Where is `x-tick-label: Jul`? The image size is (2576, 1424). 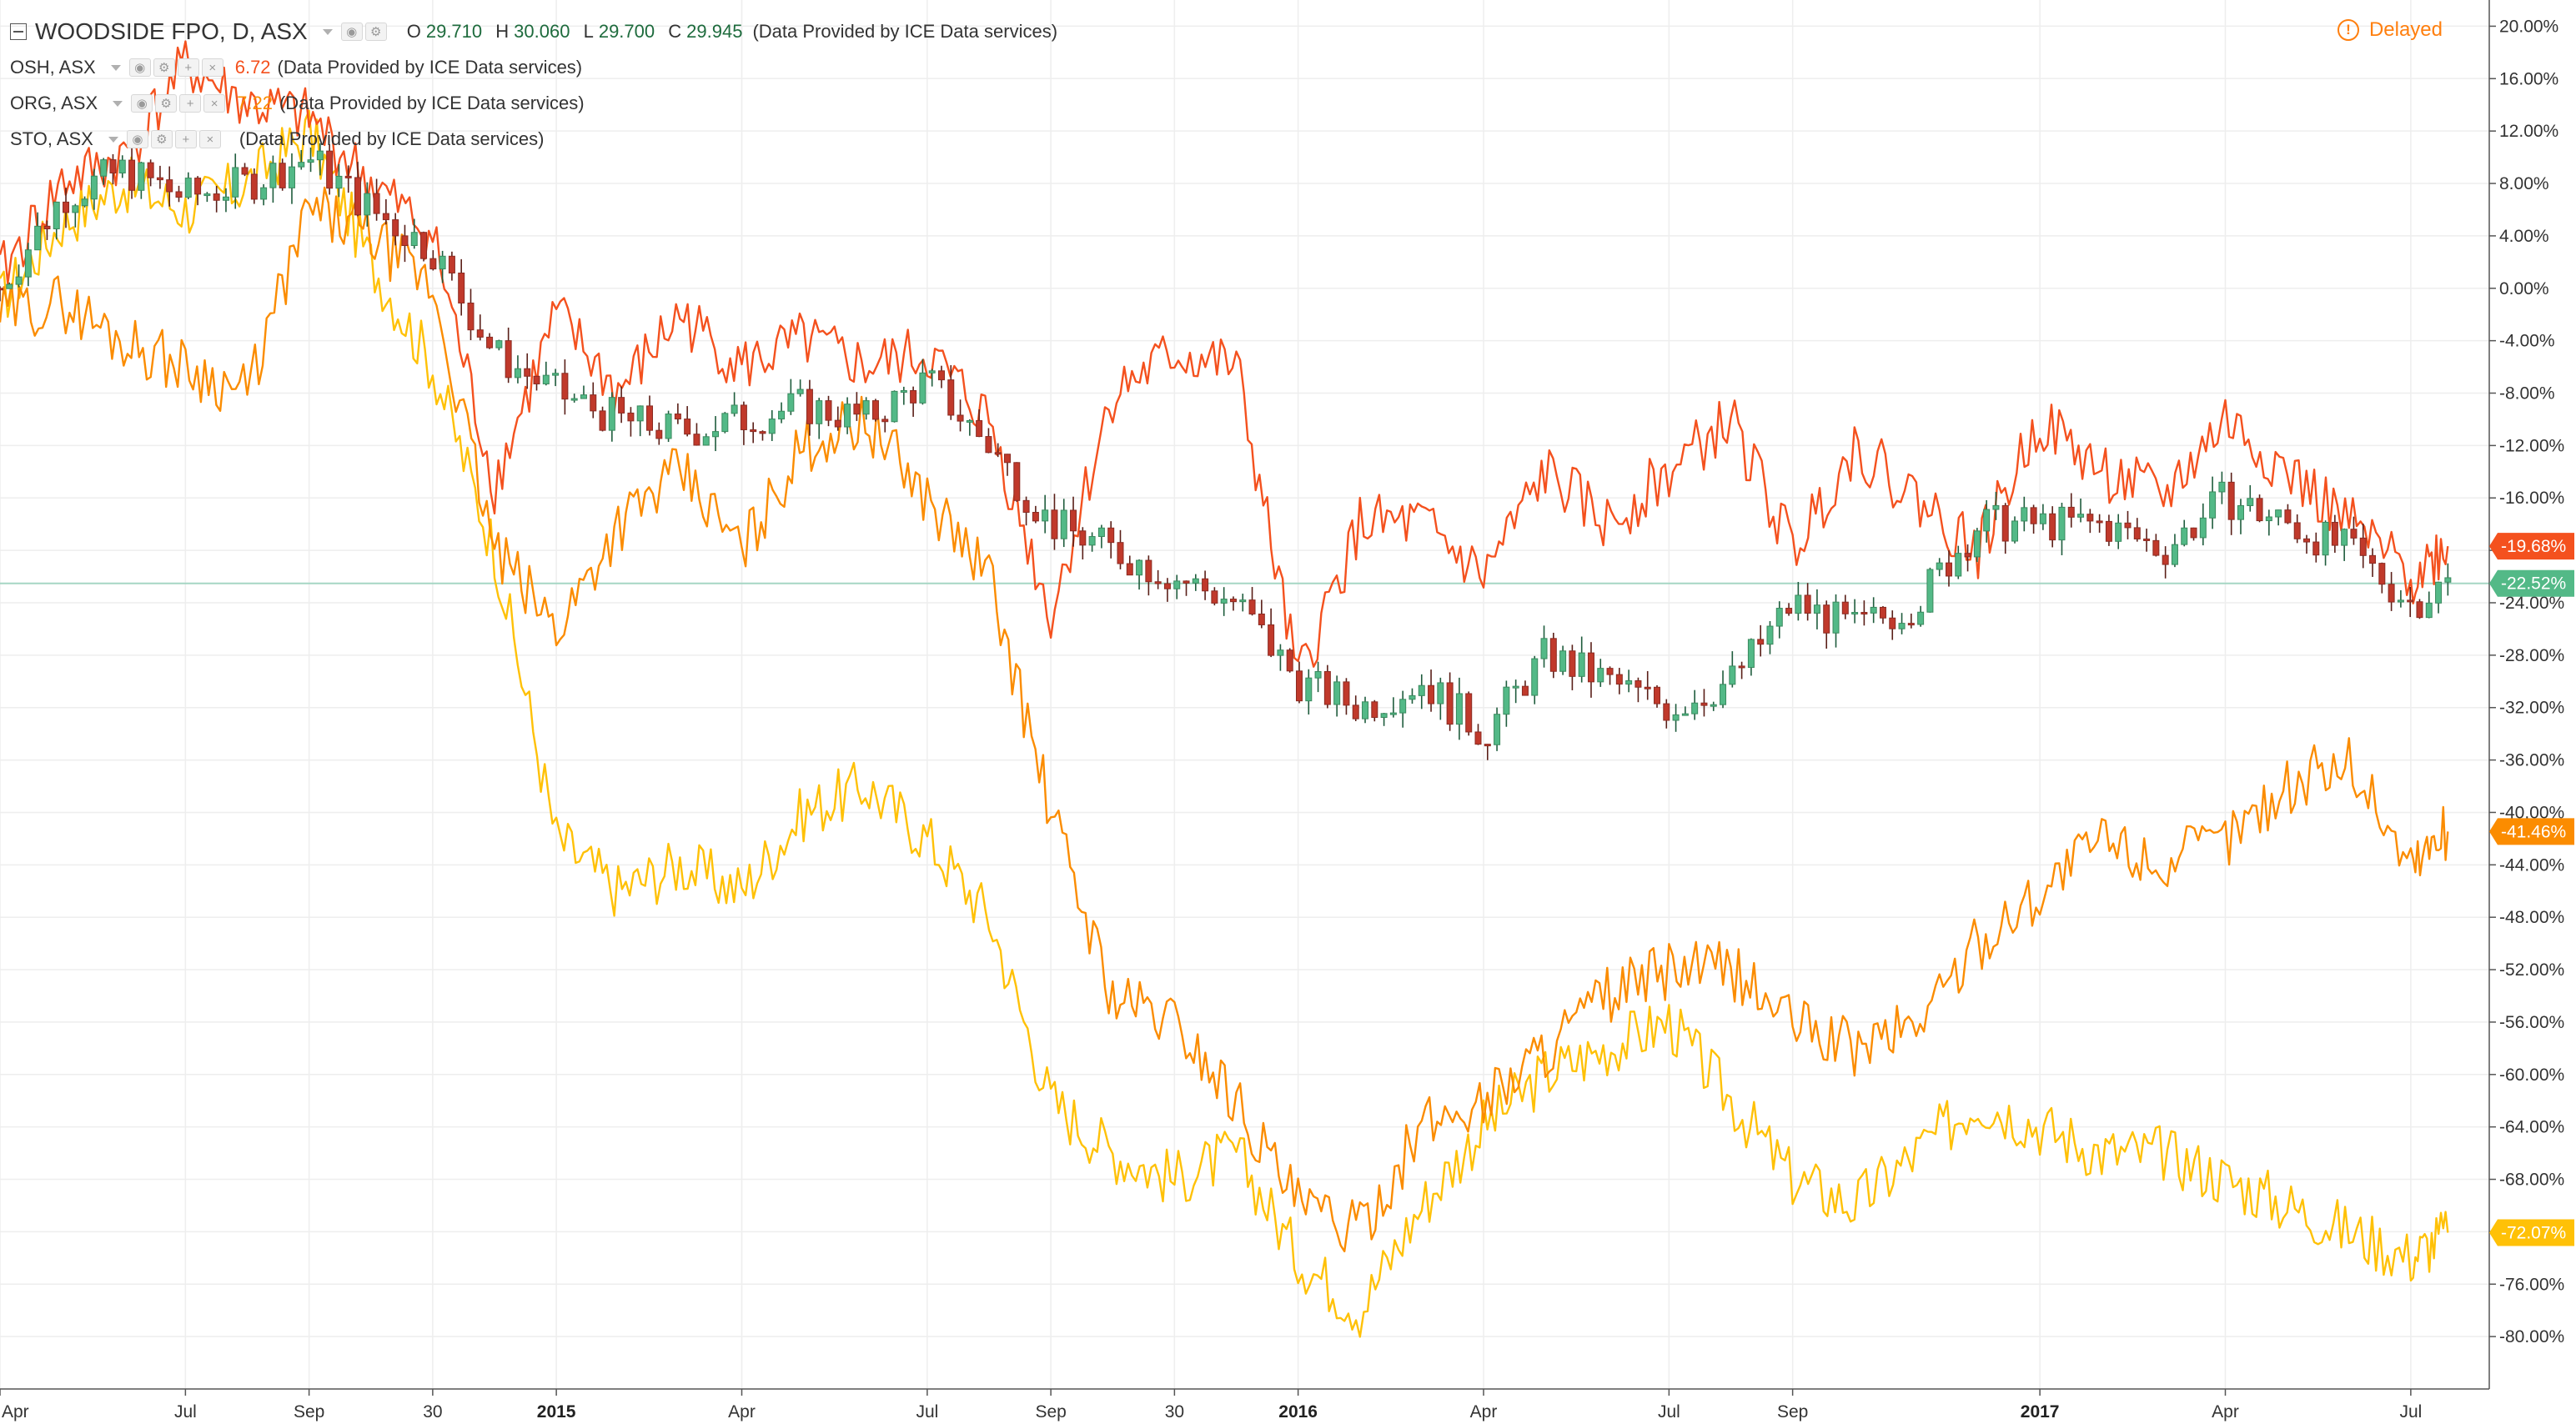
x-tick-label: Jul is located at coordinates (1669, 1412).